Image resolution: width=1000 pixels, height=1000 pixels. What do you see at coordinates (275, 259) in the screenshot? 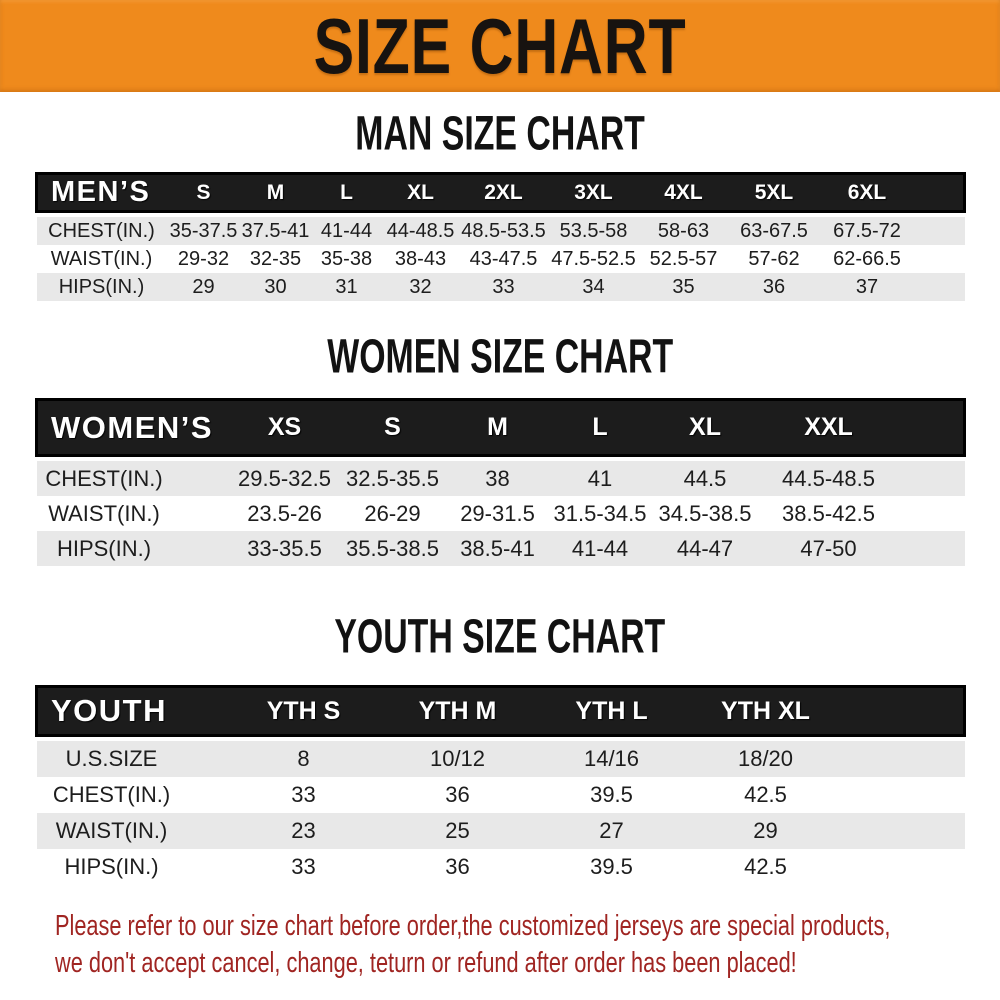
I see `measurement-value: 32-35` at bounding box center [275, 259].